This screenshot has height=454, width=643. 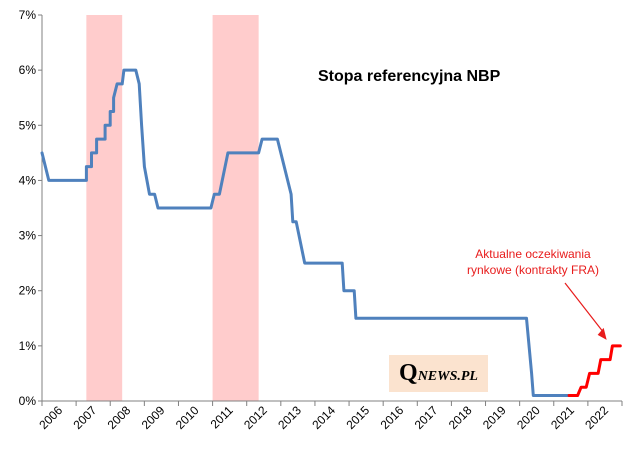 I want to click on x-tick-label-13: 2019, so click(x=494, y=417).